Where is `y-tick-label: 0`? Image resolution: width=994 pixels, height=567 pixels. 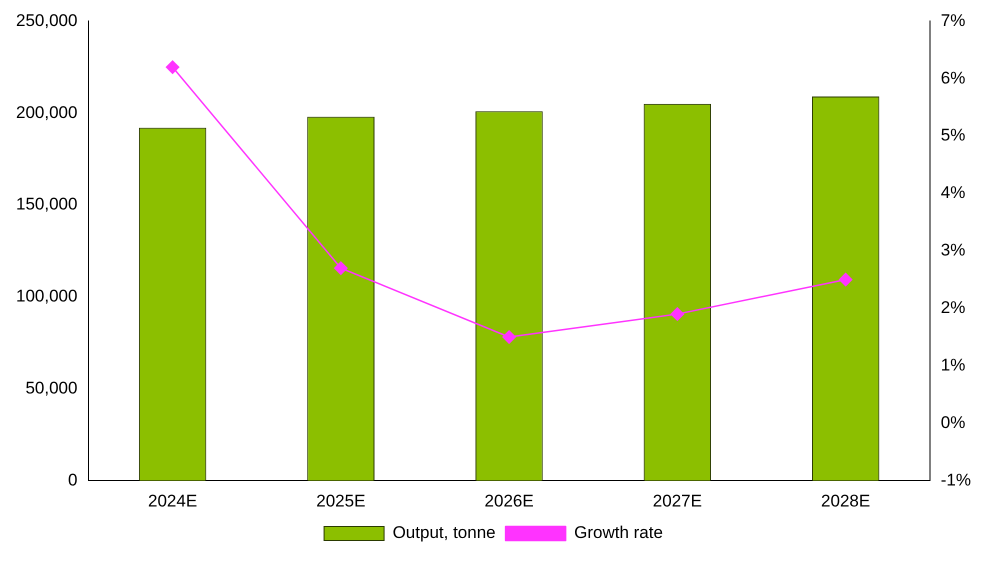
y-tick-label: 0 is located at coordinates (73, 480).